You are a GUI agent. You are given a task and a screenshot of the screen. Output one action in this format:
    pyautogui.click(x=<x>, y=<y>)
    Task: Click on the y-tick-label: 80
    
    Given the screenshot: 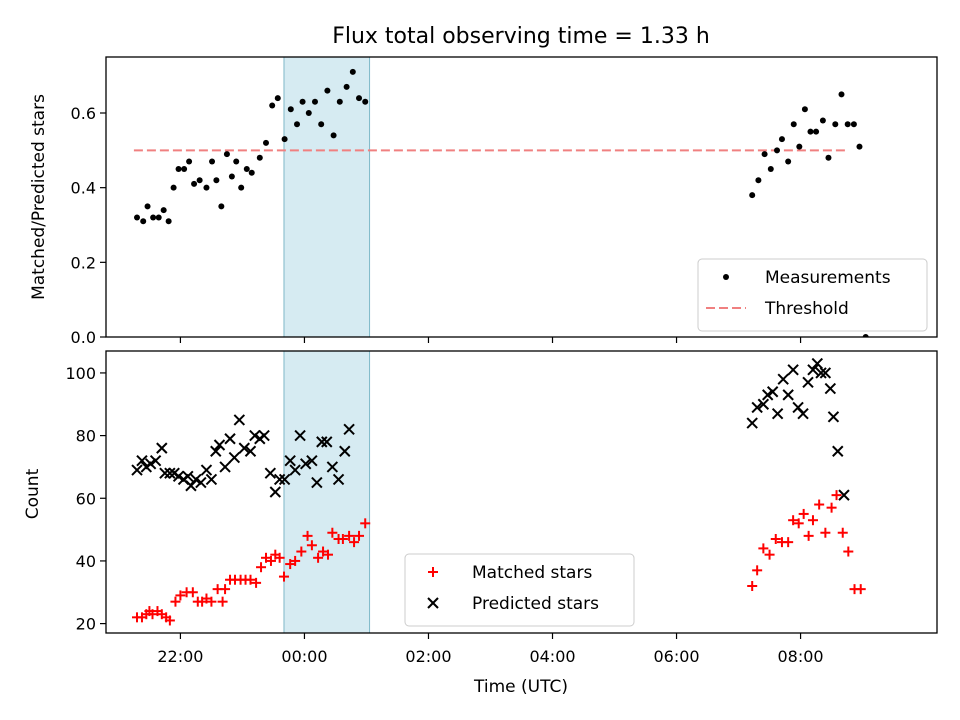 What is the action you would take?
    pyautogui.click(x=86, y=436)
    